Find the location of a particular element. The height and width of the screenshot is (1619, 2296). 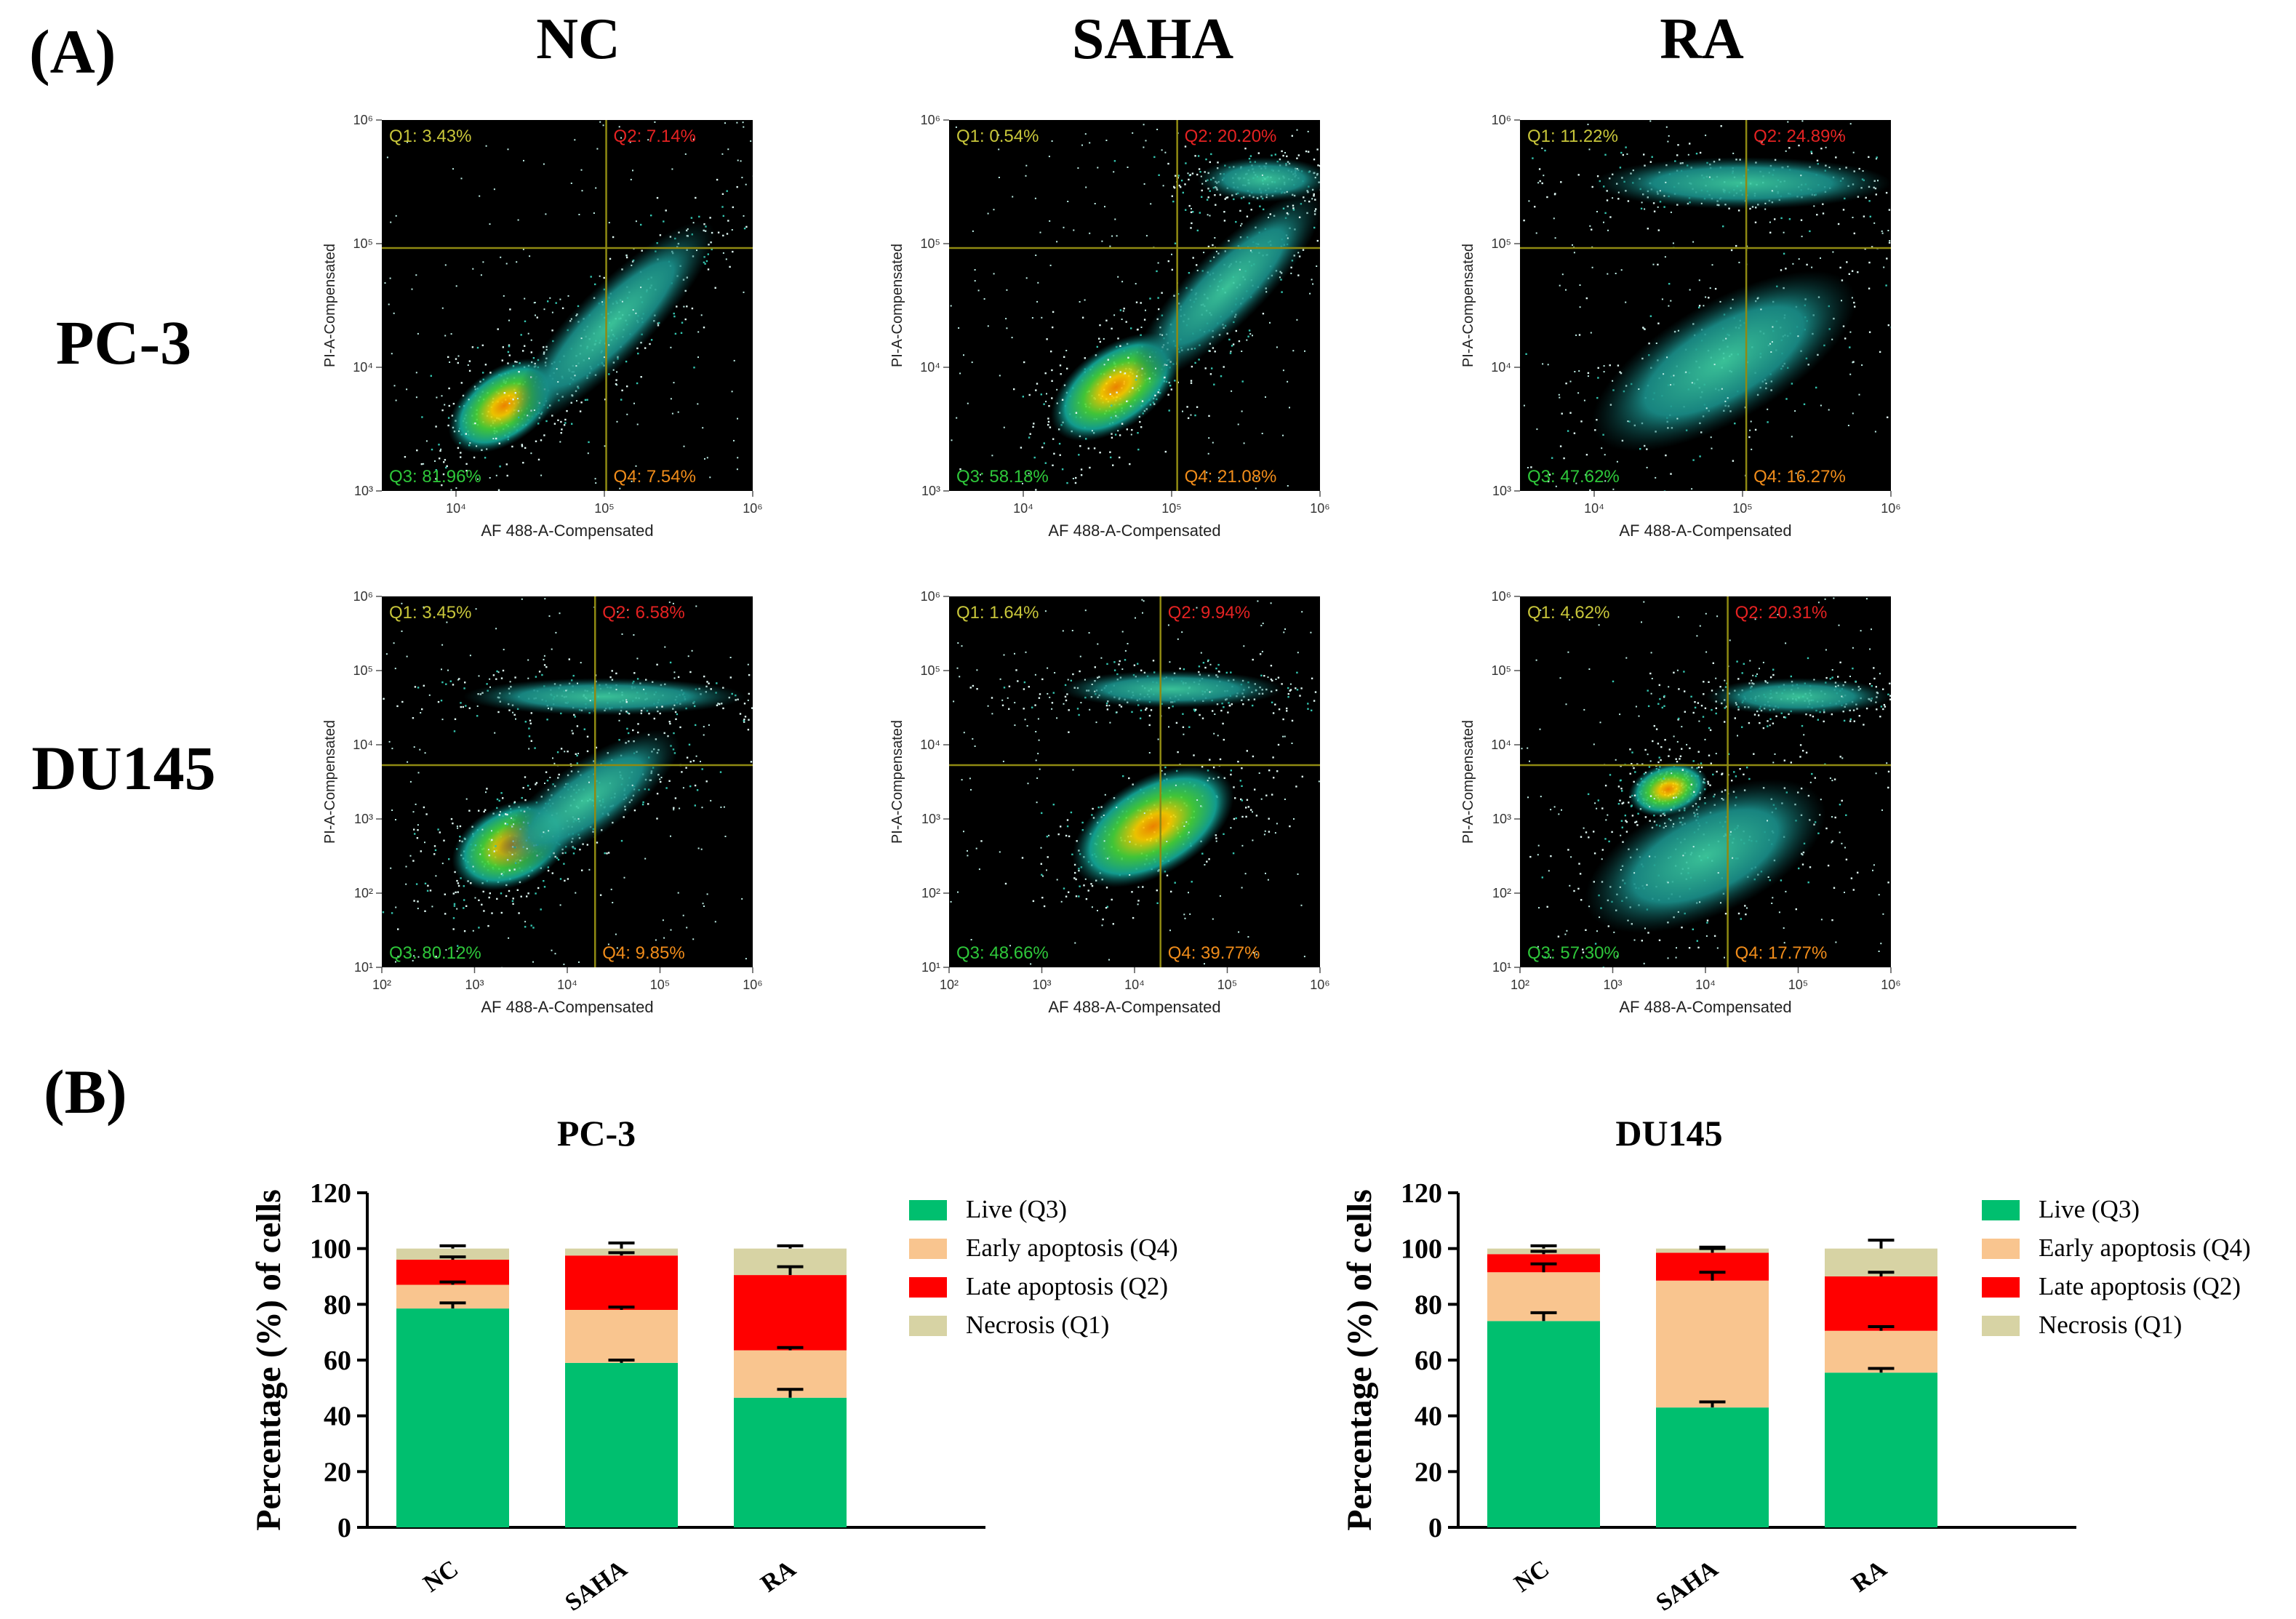

quadrant-label-q3: Q3: 80.12% is located at coordinates (435, 953).